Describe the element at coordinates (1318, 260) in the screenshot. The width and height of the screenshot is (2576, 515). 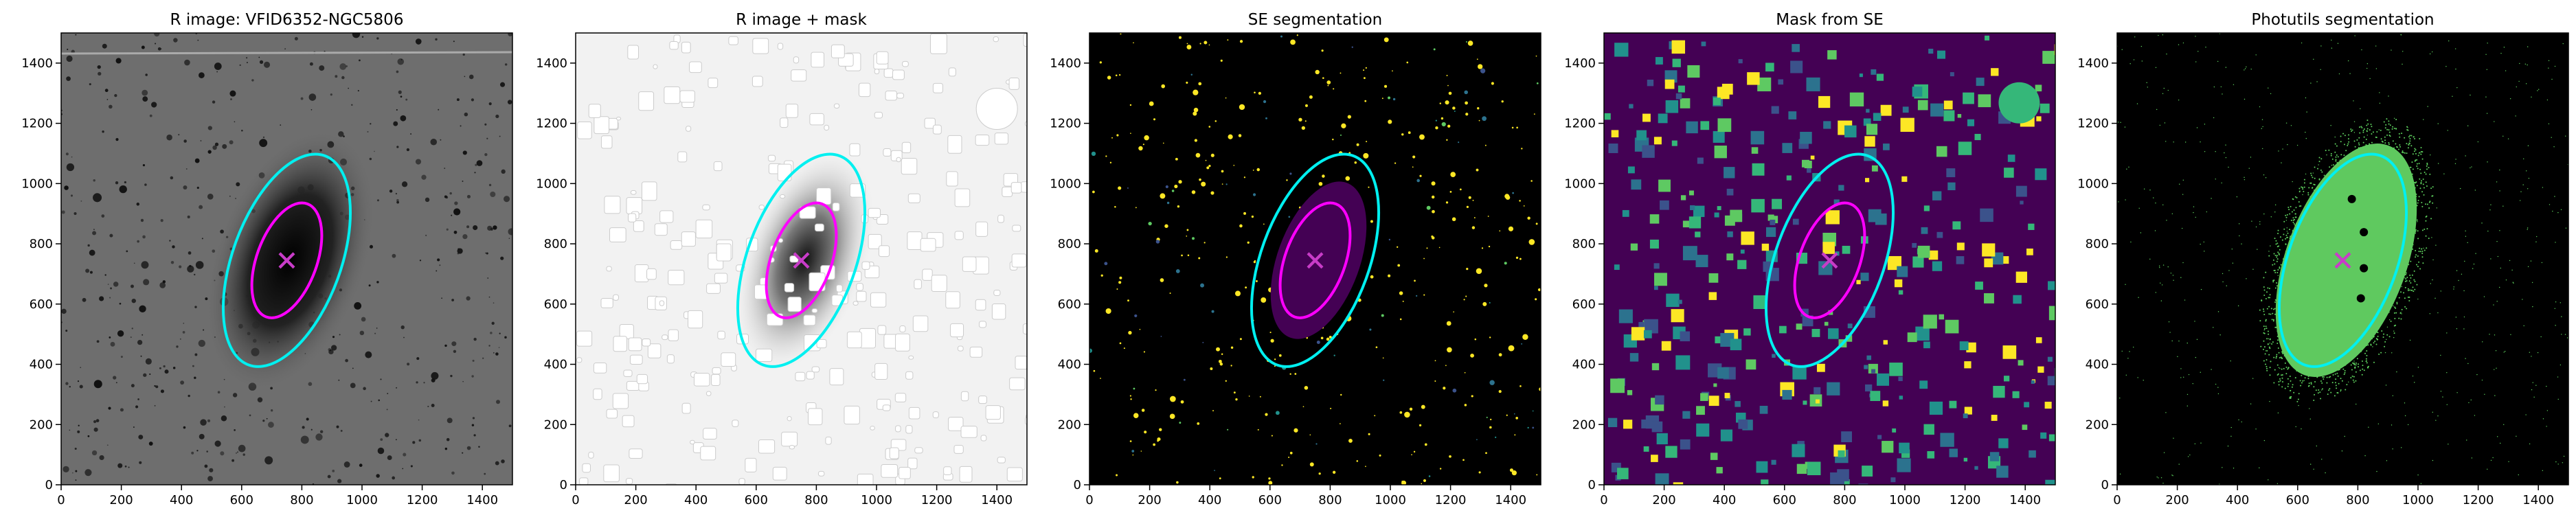
I see `galaxy-segment` at that location.